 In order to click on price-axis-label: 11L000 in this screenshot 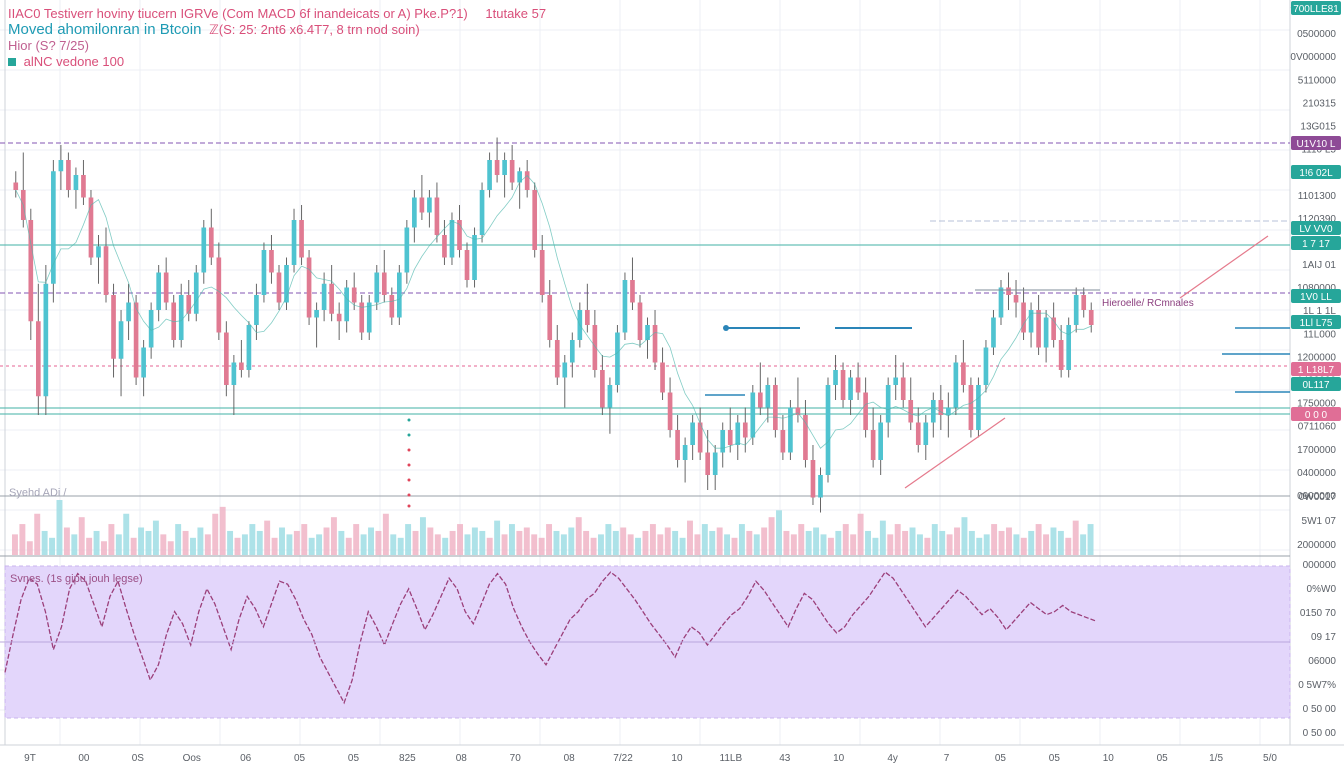, I will do `click(1319, 334)`.